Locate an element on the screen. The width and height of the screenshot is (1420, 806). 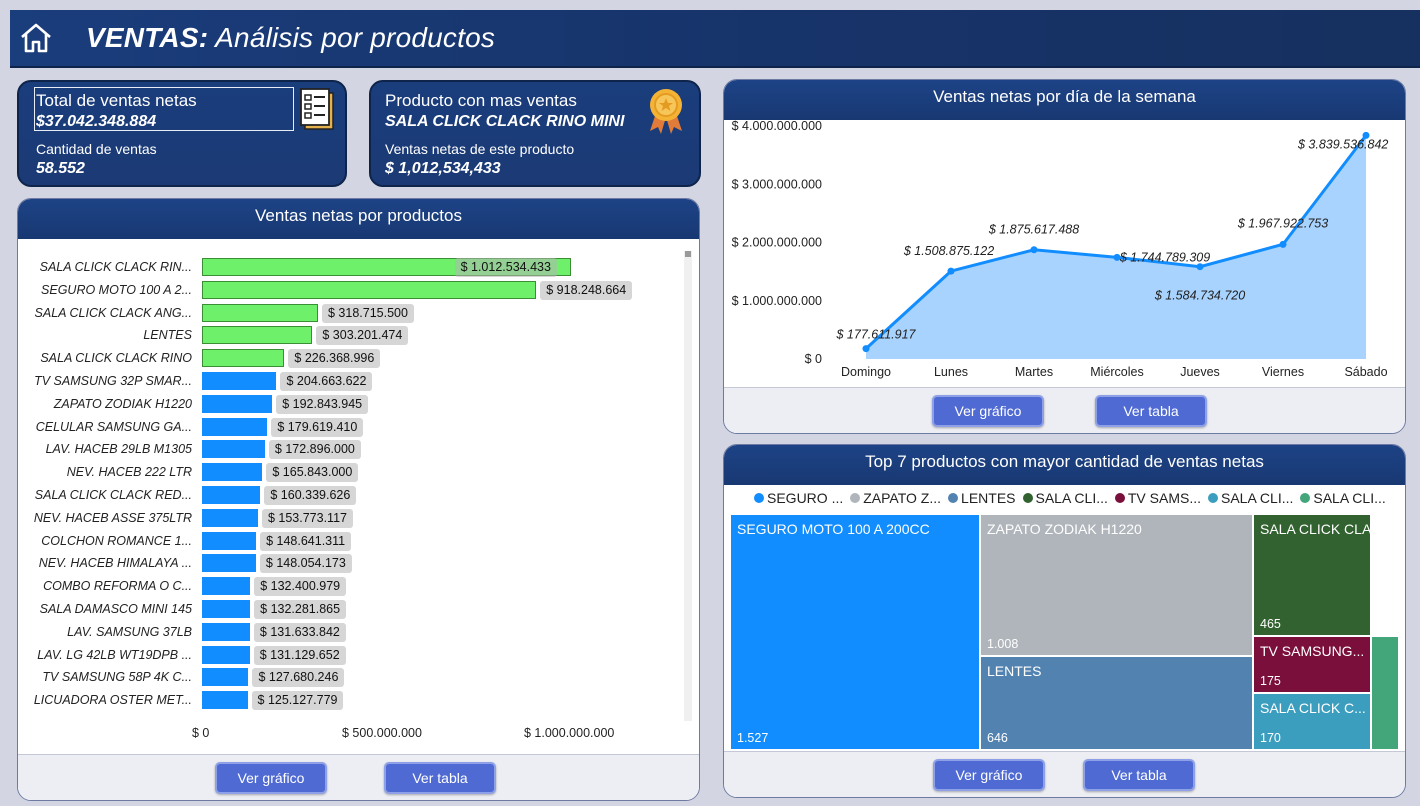
treemap-cell: SALA CLICK C... 170 is located at coordinates (1312, 721).